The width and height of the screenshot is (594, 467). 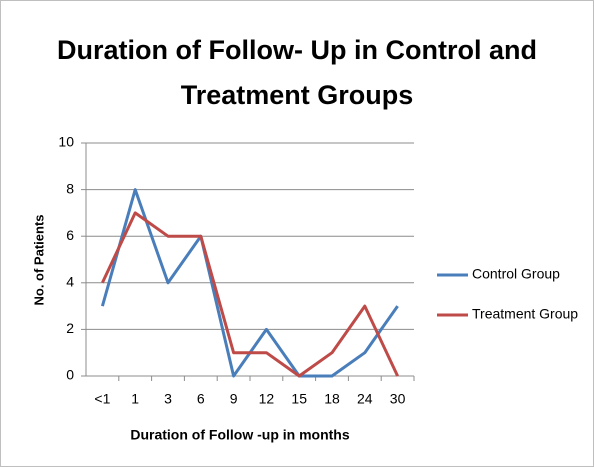 I want to click on x-tick-label: 6, so click(x=201, y=399).